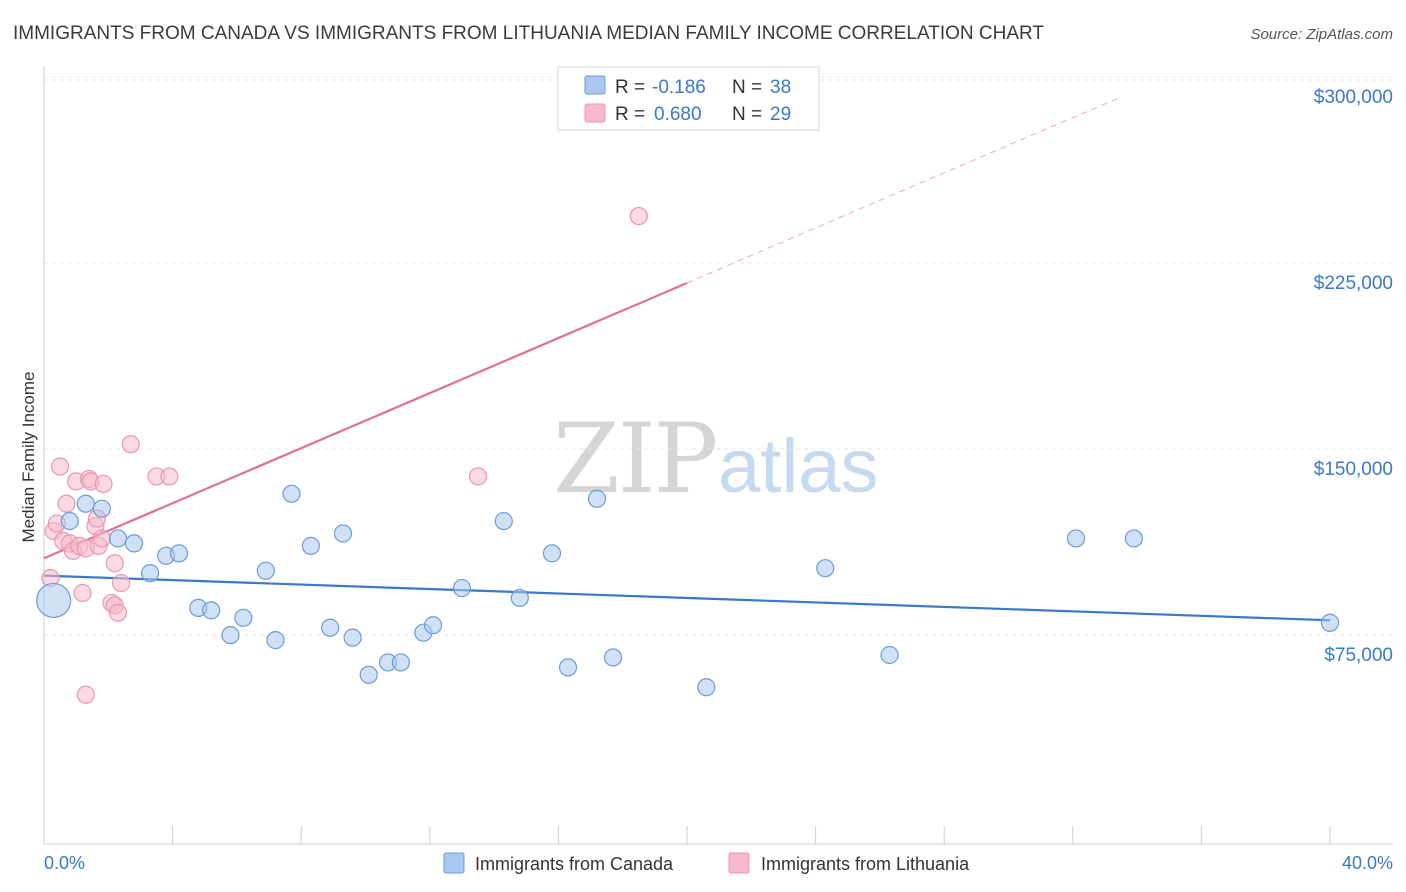 This screenshot has height=892, width=1406. What do you see at coordinates (1353, 283) in the screenshot?
I see `y-tick-label: $225,000` at bounding box center [1353, 283].